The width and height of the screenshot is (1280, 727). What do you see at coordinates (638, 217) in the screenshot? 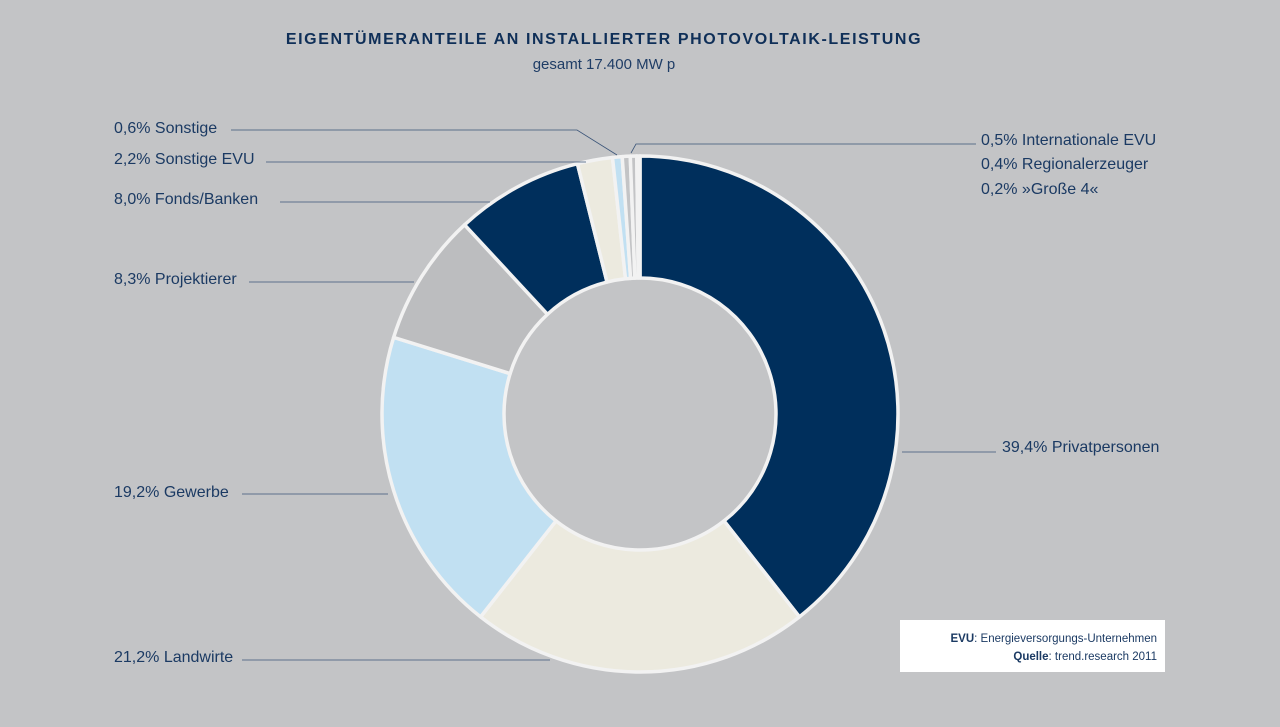
I see `slice-grosse` at bounding box center [638, 217].